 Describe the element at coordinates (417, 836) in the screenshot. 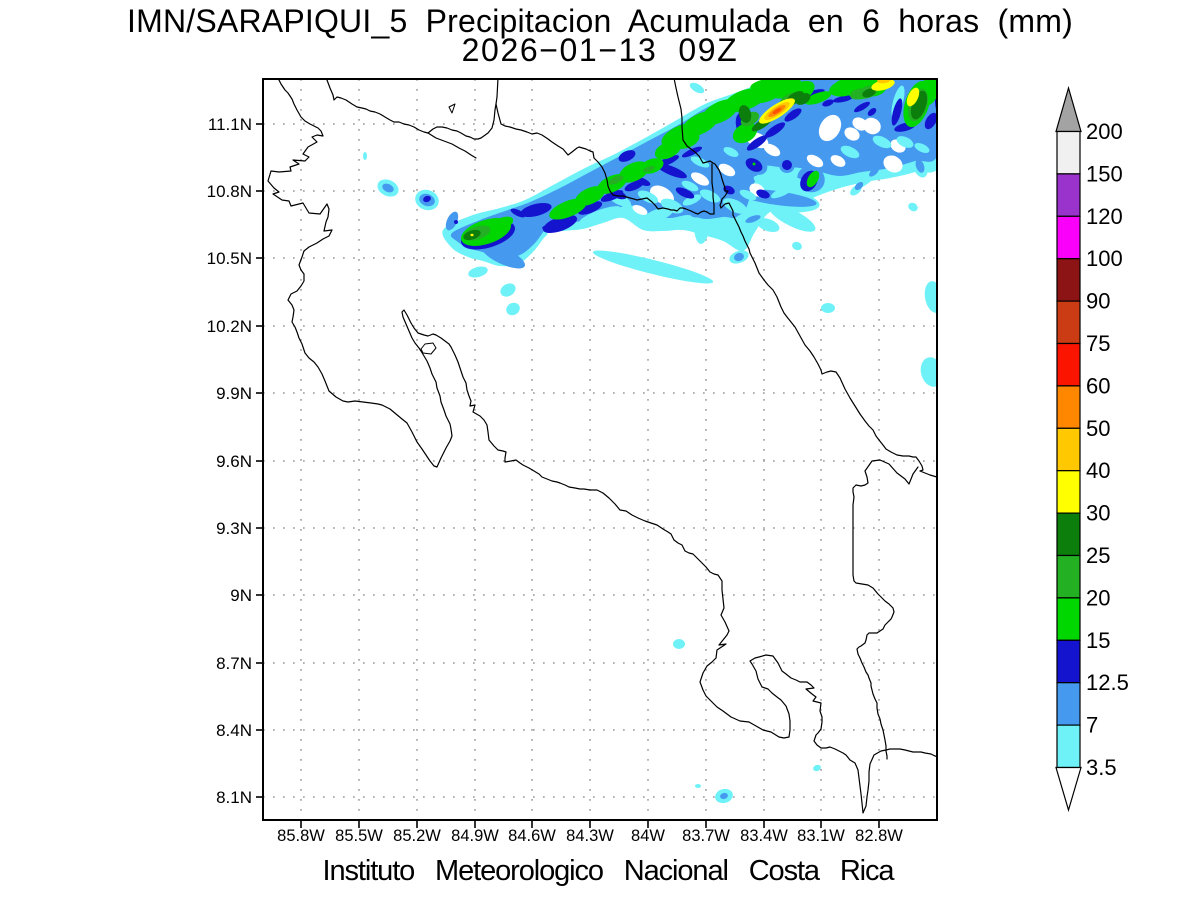

I see `svg-text: 85.2W` at that location.